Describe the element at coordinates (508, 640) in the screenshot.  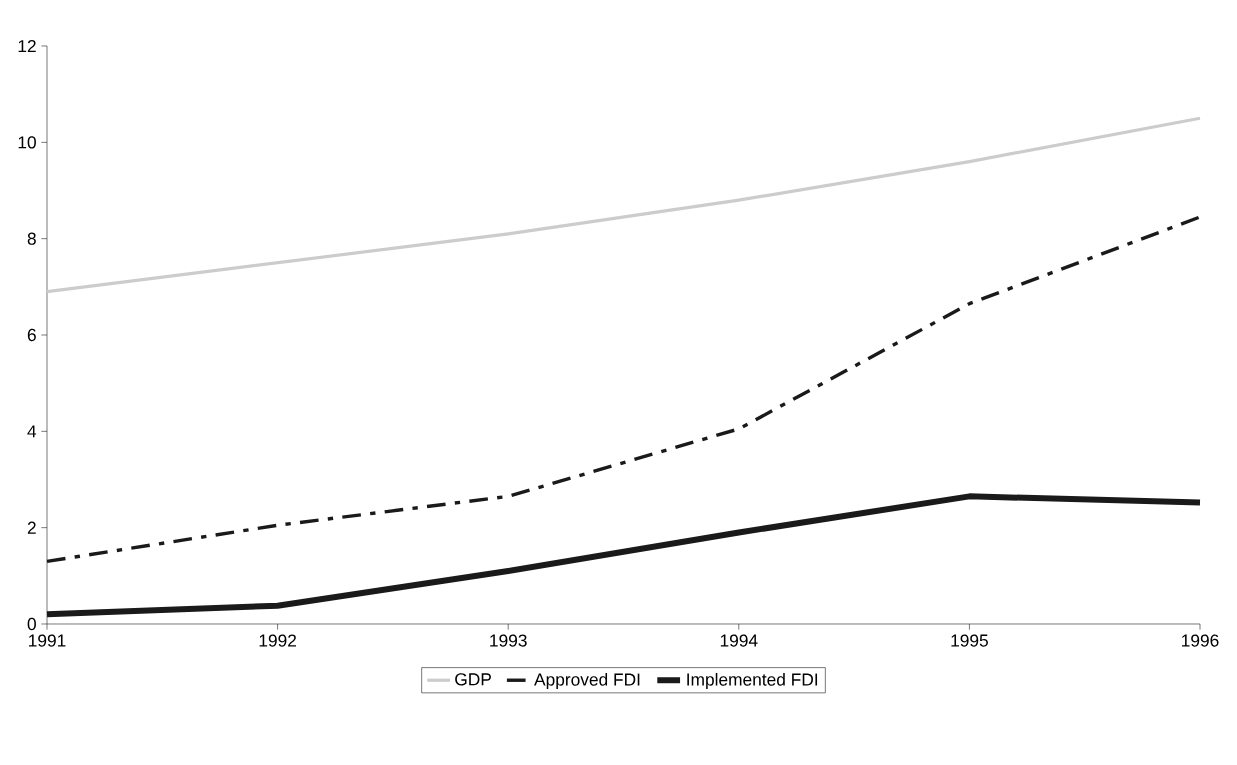
I see `x-tick-label: 1993` at that location.